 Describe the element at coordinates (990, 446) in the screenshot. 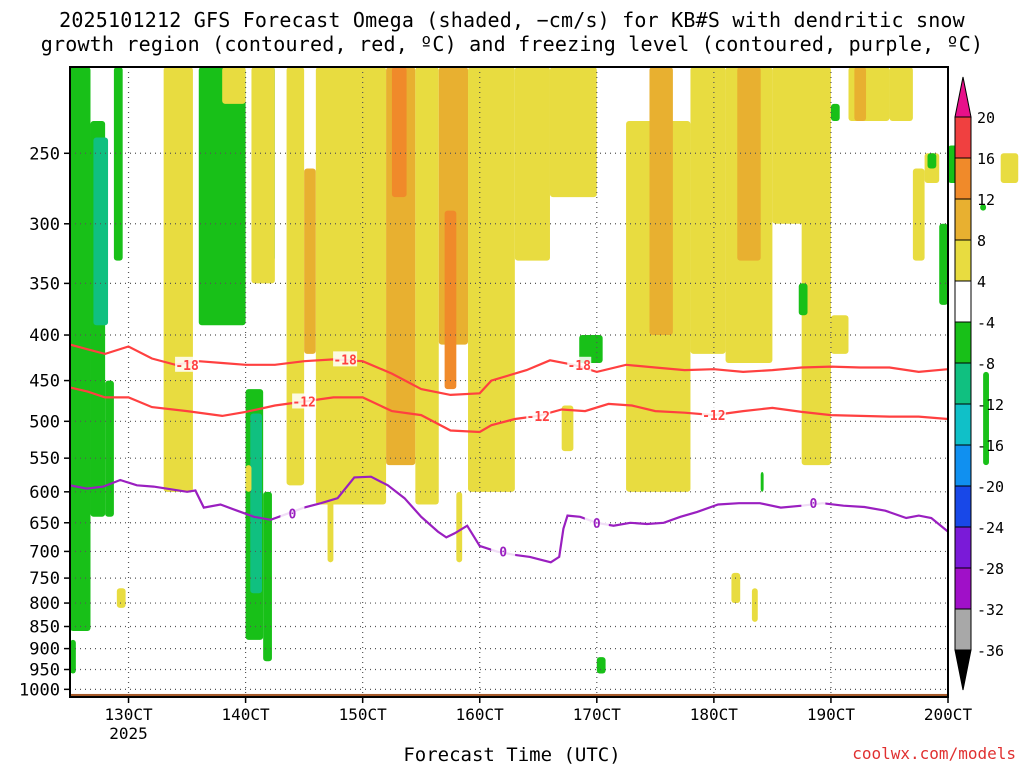

I see `colorbar-label: -16` at that location.